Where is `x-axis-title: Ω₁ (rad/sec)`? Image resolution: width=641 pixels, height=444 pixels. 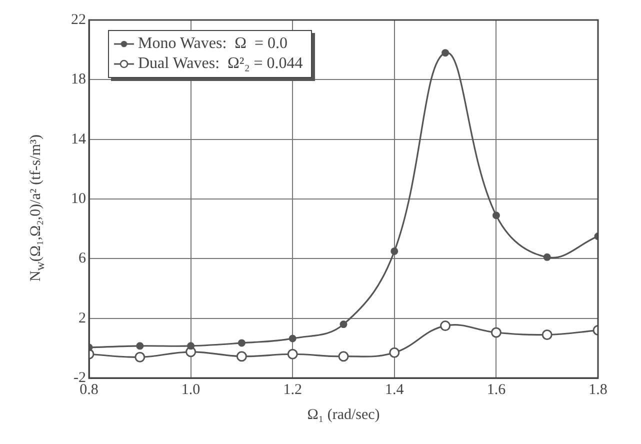
x-axis-title: Ω₁ (rad/sec) is located at coordinates (343, 414).